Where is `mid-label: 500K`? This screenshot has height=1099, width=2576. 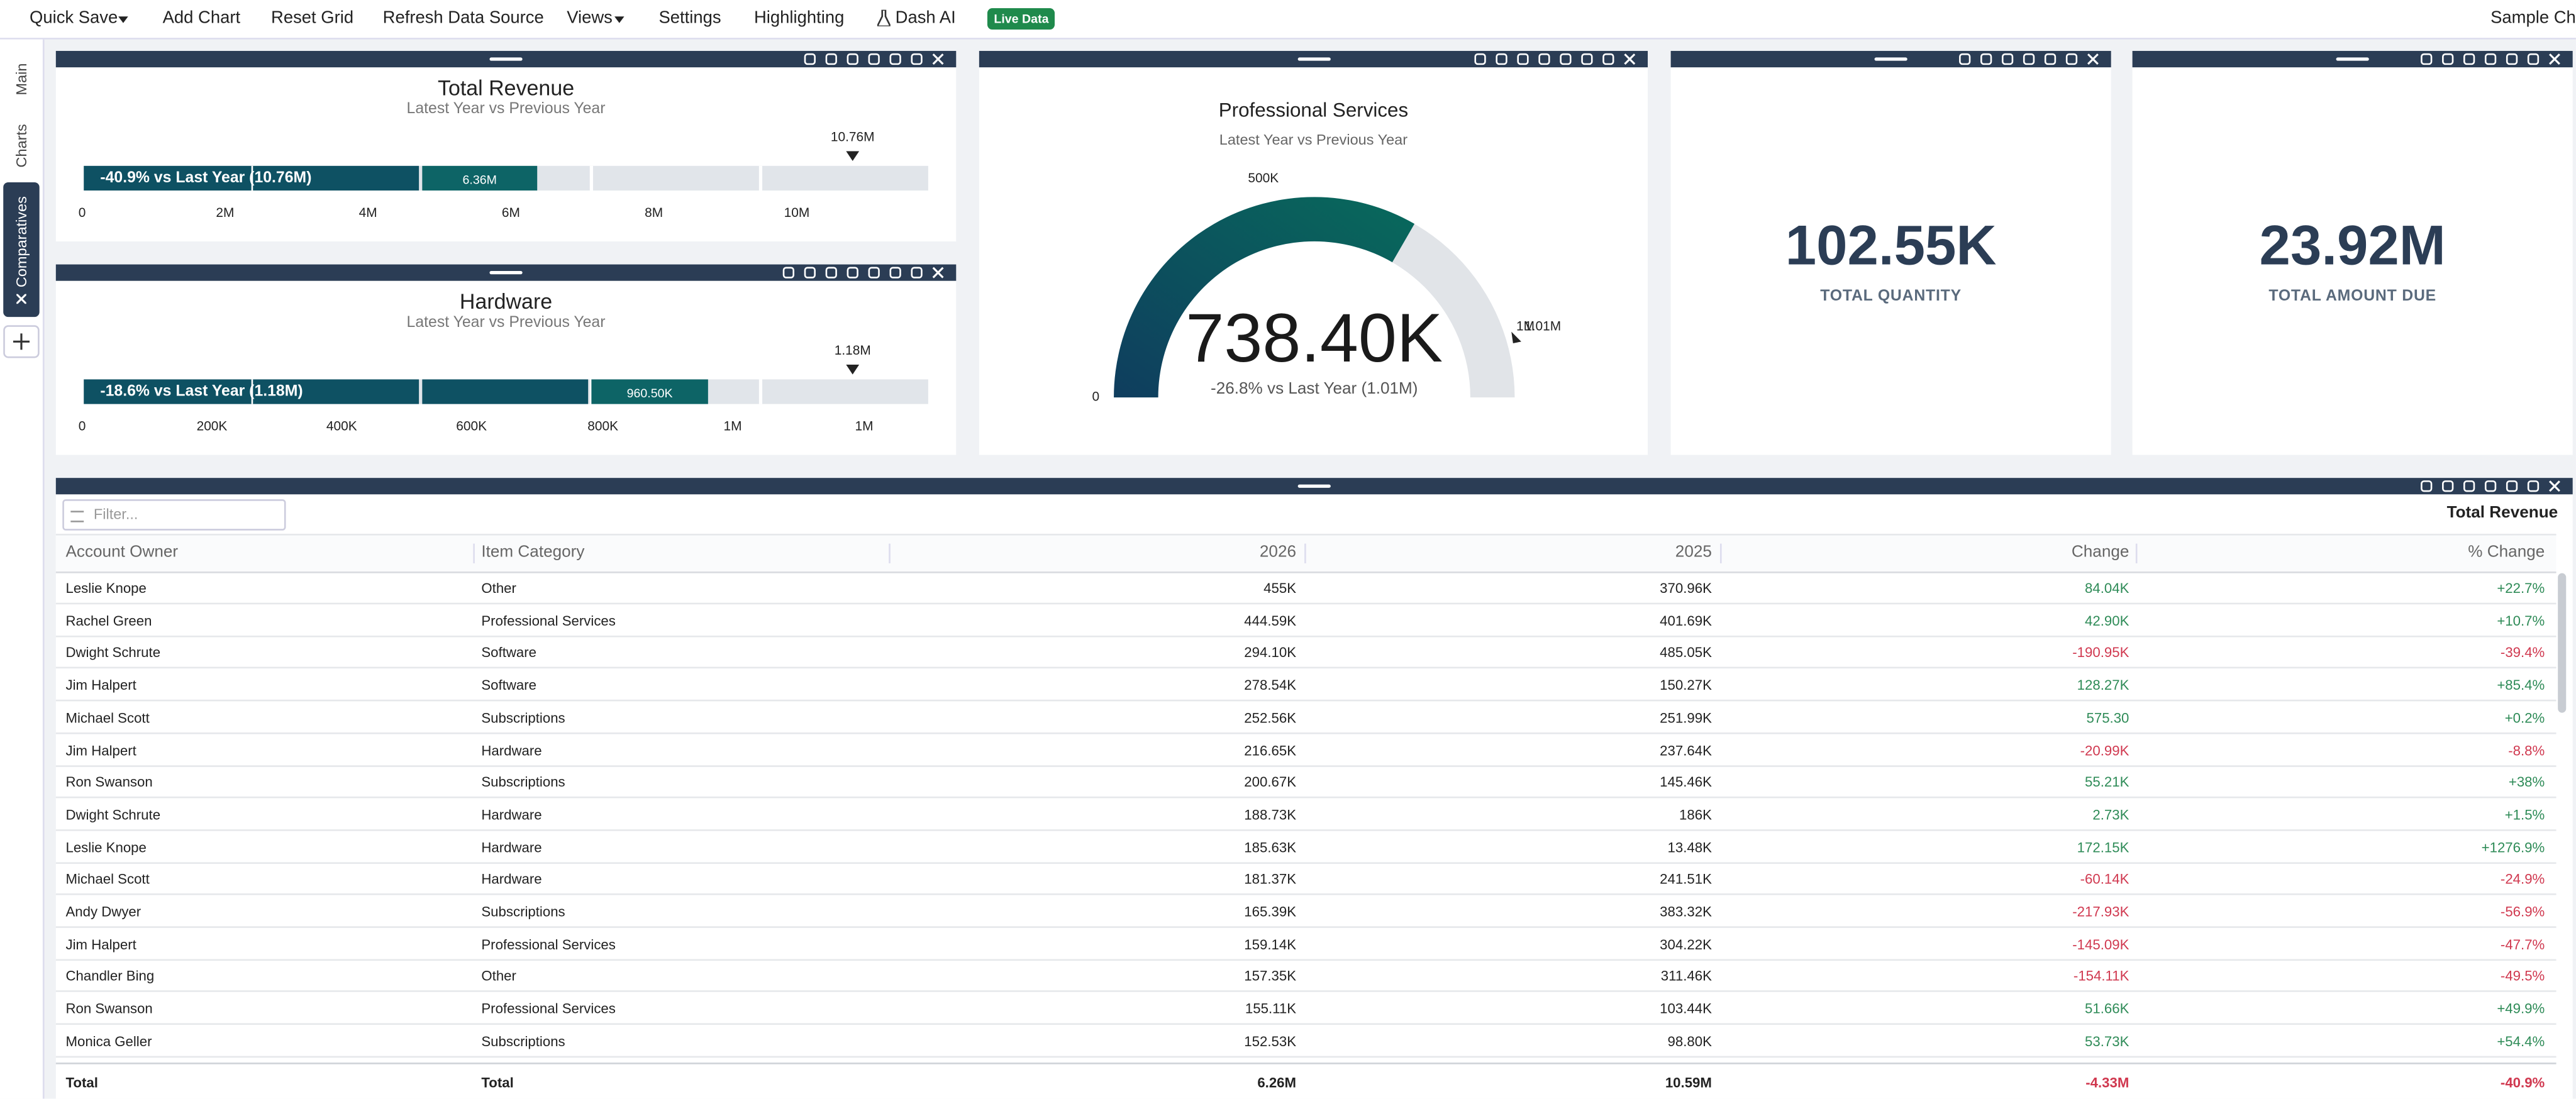 mid-label: 500K is located at coordinates (1263, 178).